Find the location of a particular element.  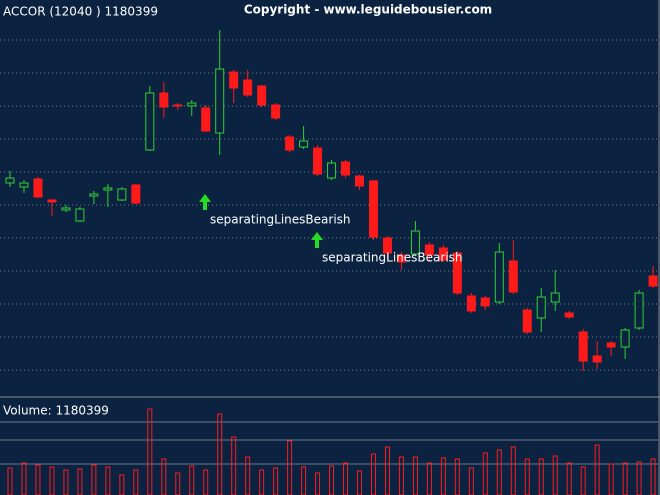

chart-title: ACCOR (12040 ) 1180399 is located at coordinates (80, 12).